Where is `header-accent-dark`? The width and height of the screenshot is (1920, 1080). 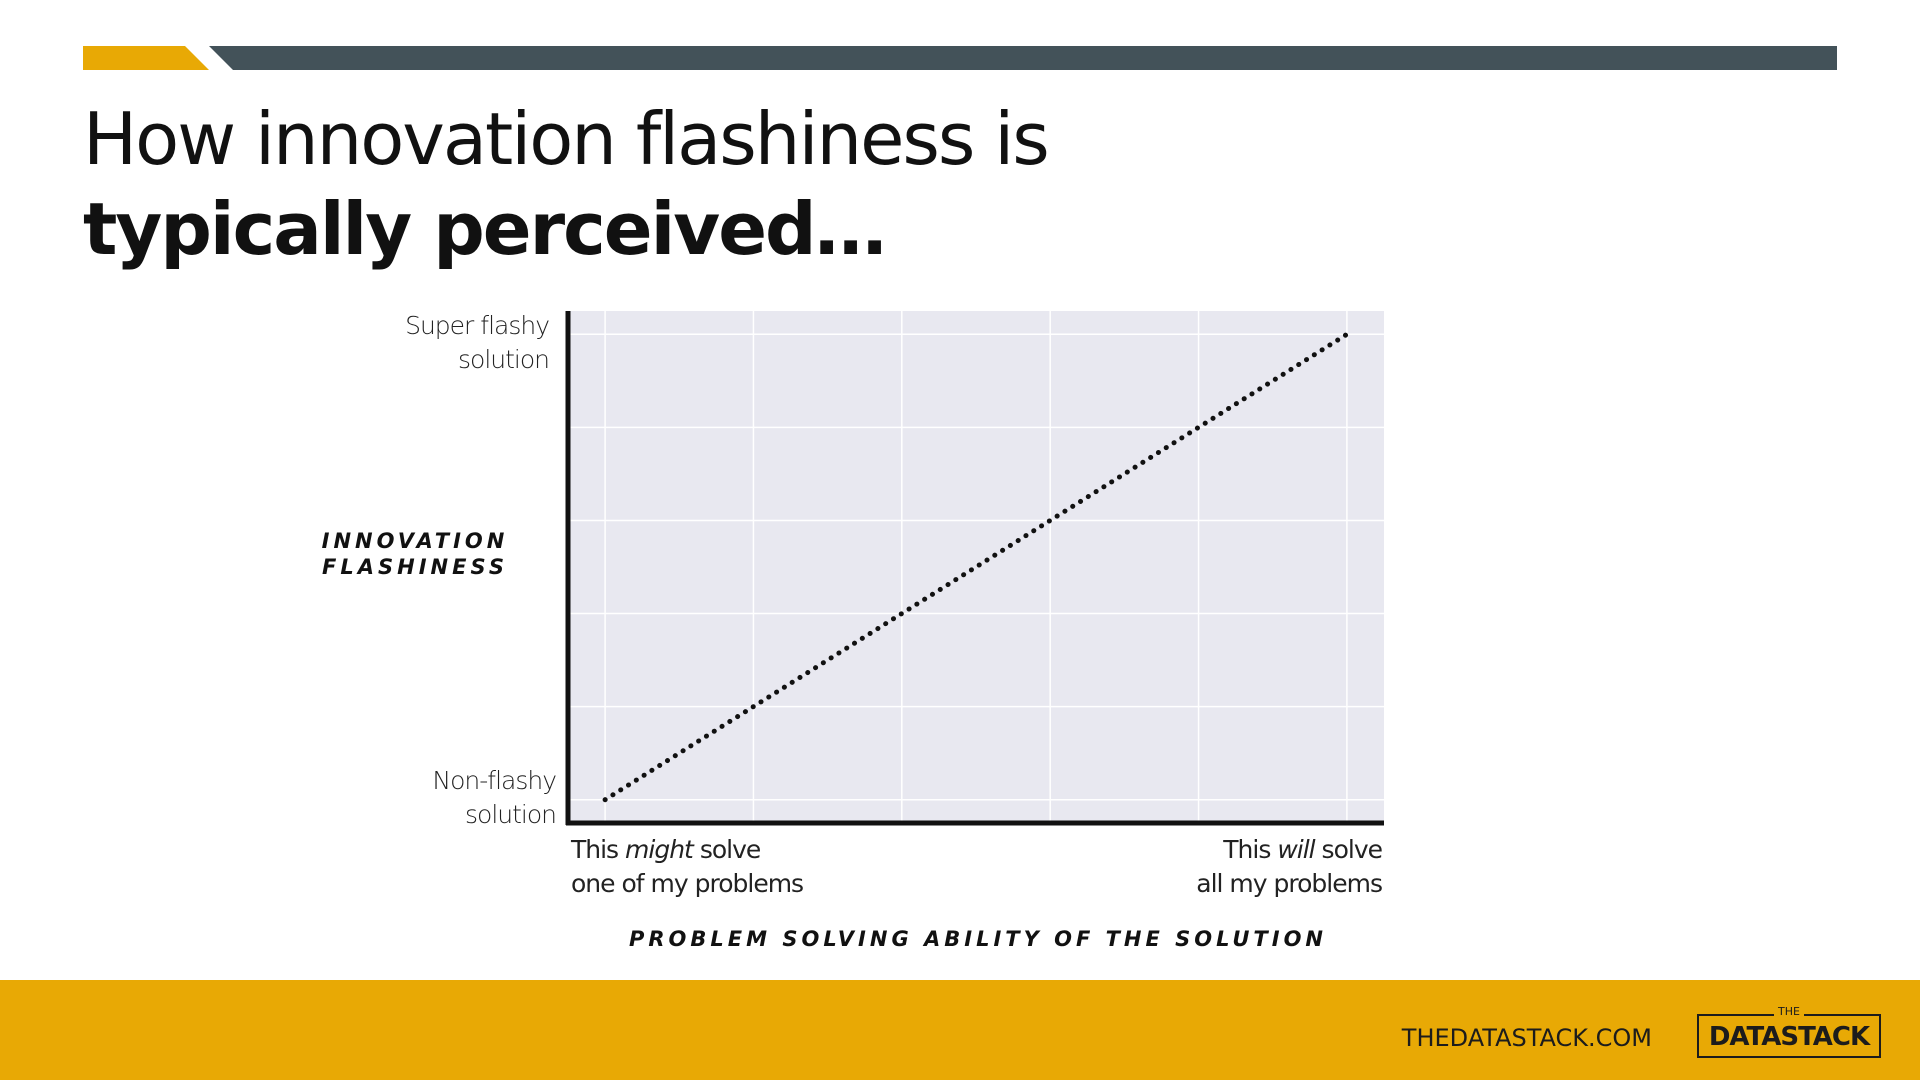
header-accent-dark is located at coordinates (1023, 58).